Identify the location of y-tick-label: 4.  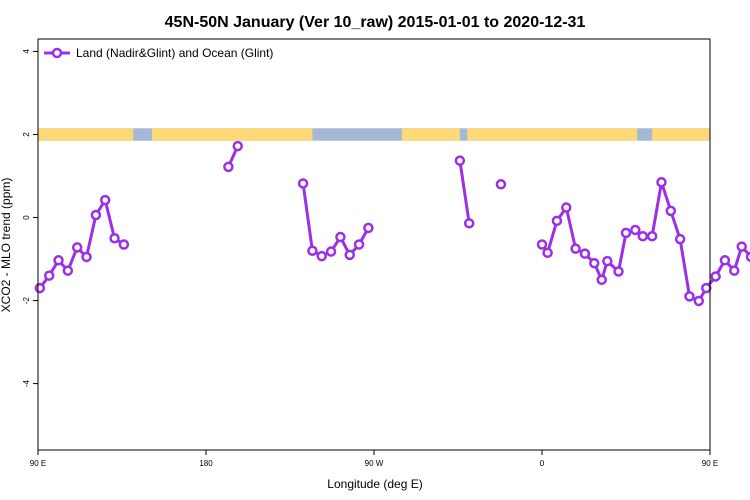
(26, 51).